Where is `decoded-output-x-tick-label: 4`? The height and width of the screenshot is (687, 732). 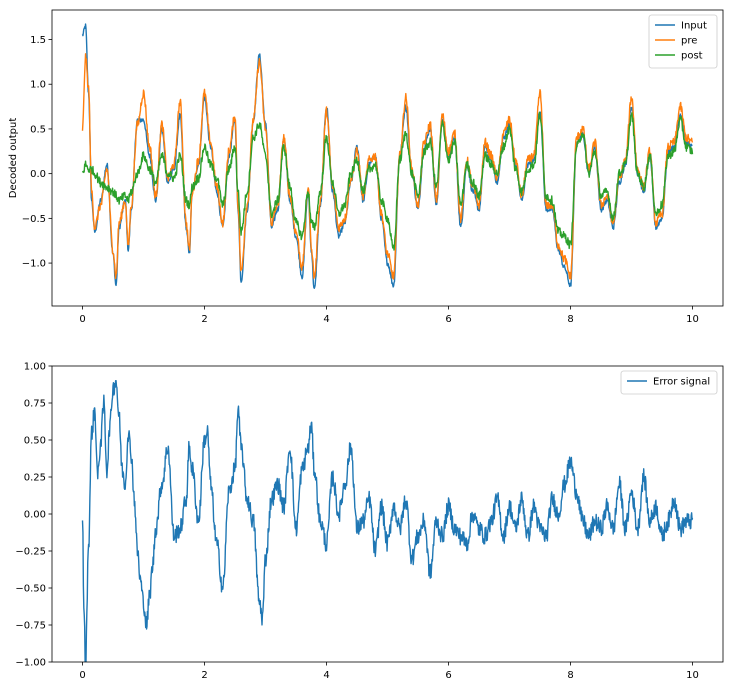
decoded-output-x-tick-label: 4 is located at coordinates (326, 319).